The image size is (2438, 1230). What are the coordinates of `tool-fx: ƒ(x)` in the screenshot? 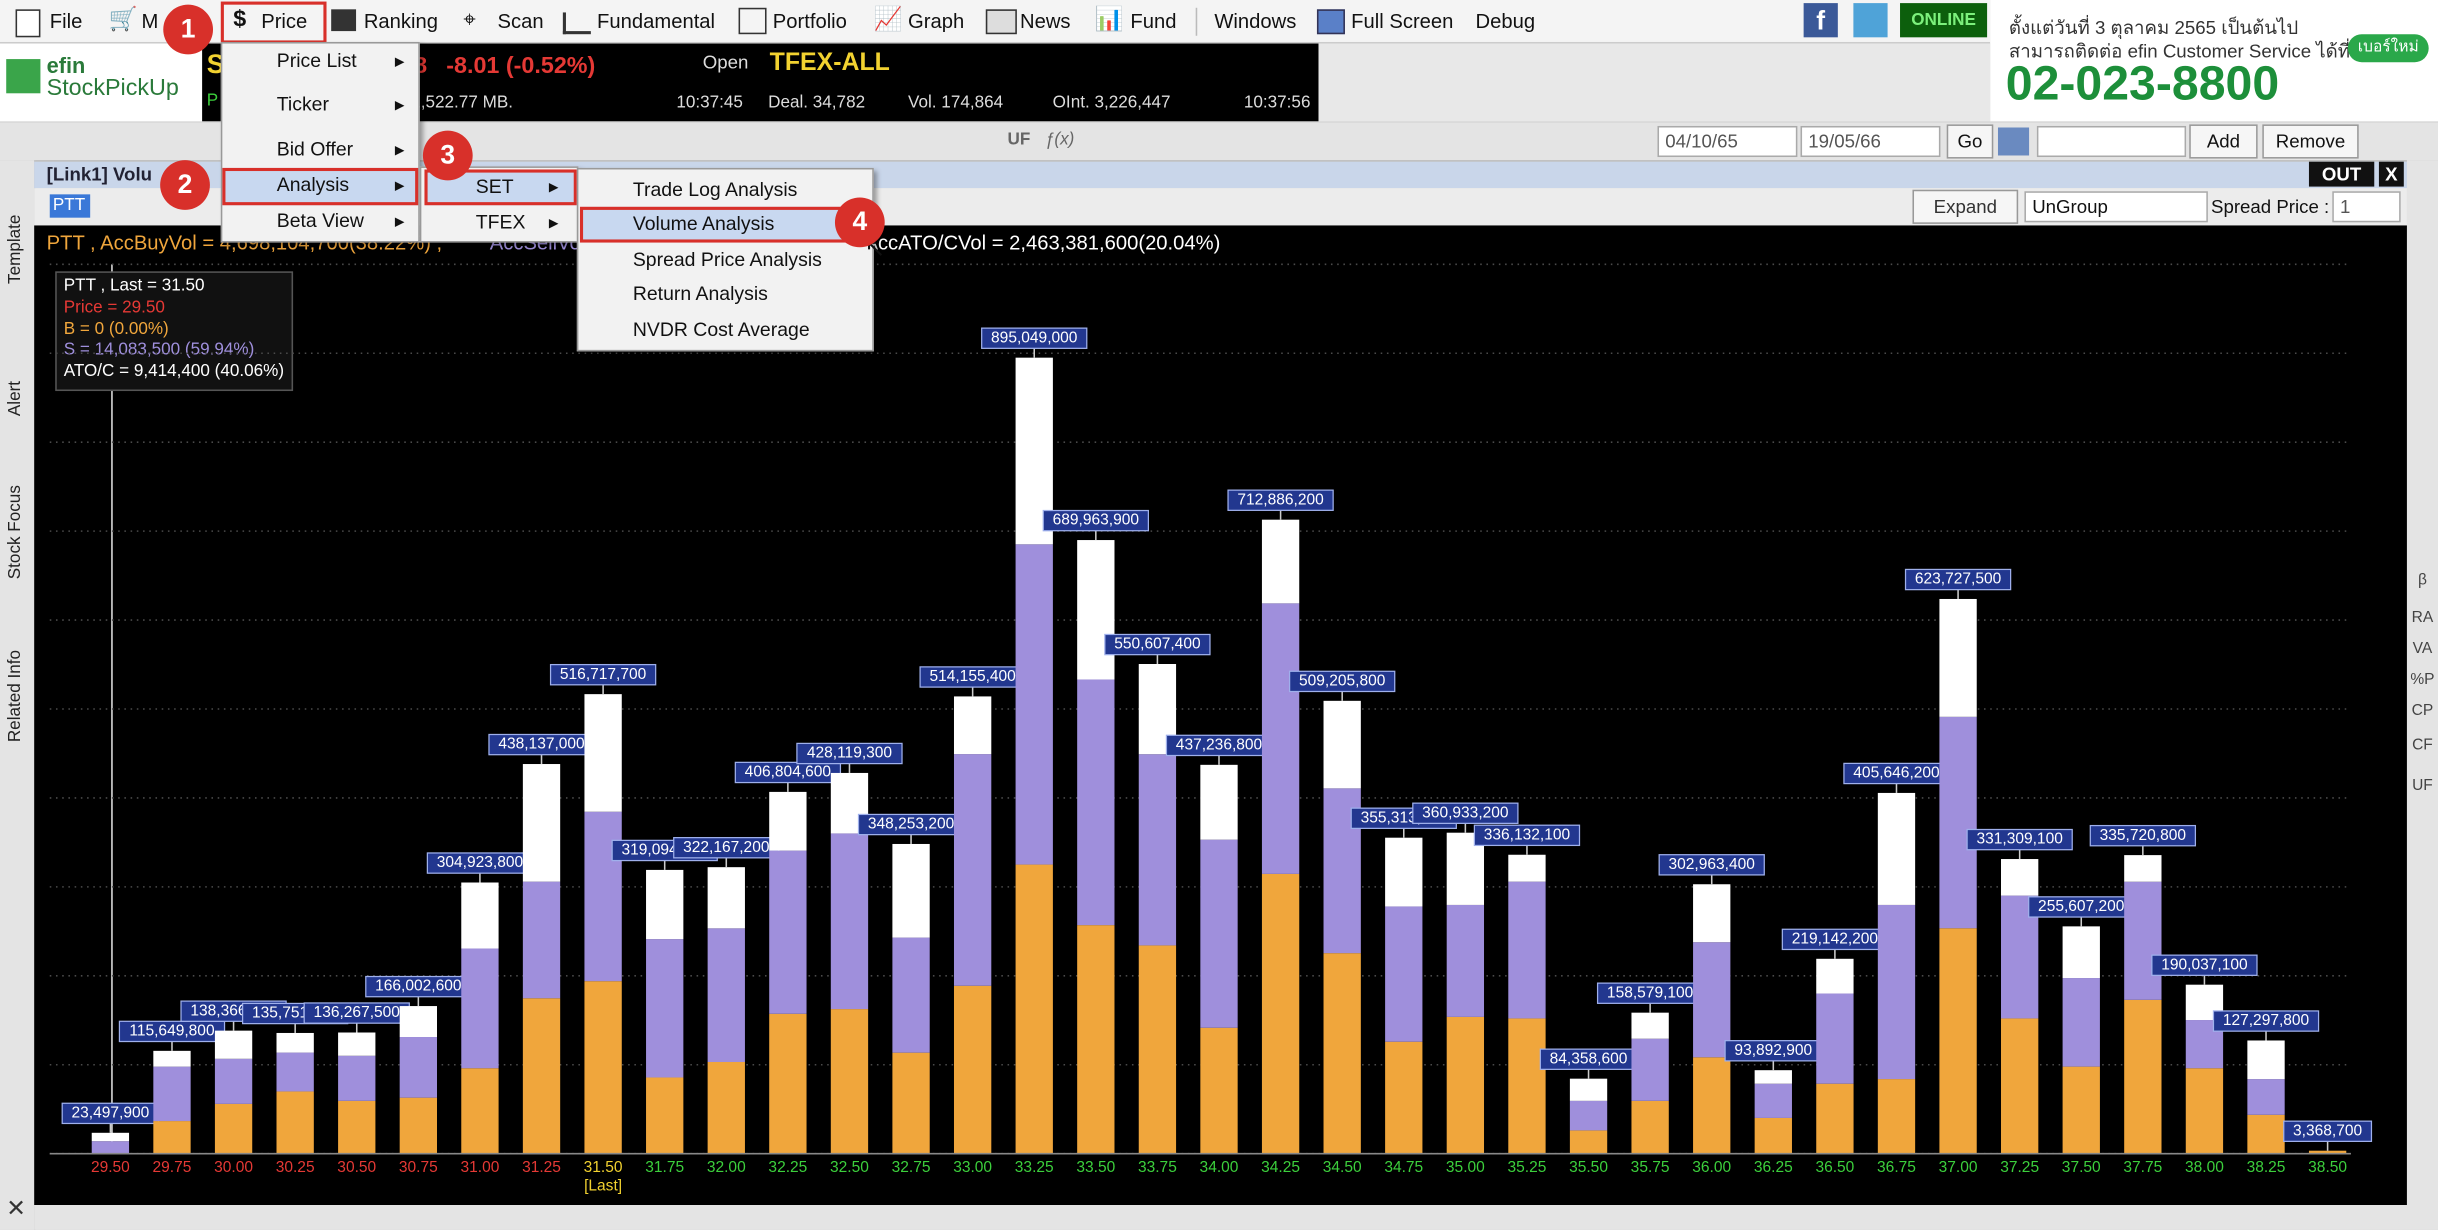 It's located at (1059, 140).